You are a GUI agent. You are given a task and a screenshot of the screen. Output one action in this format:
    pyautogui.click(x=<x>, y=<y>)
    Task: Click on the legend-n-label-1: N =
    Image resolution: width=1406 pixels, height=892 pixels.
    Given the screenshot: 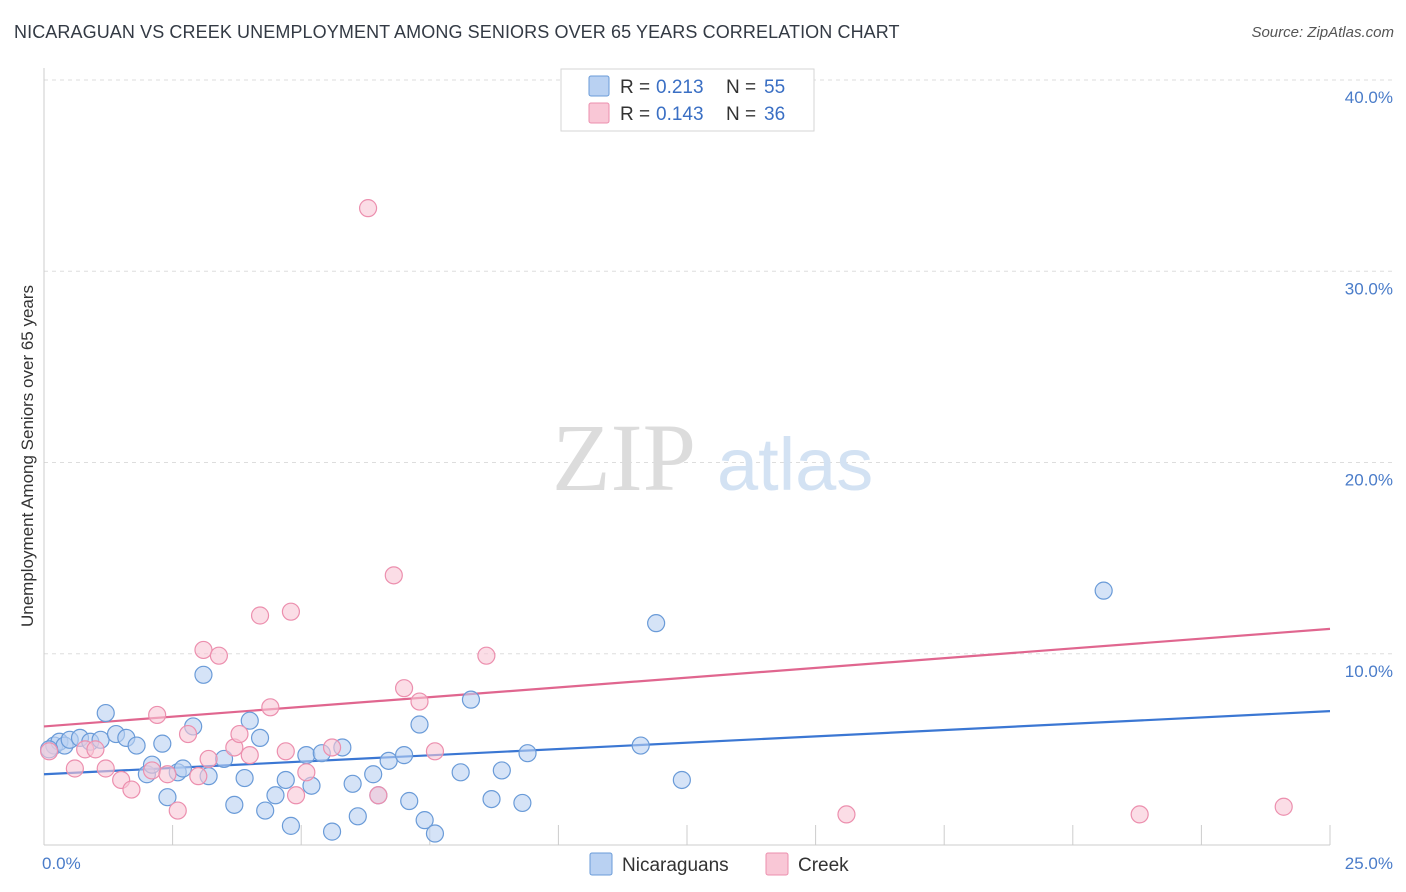 What is the action you would take?
    pyautogui.click(x=741, y=87)
    